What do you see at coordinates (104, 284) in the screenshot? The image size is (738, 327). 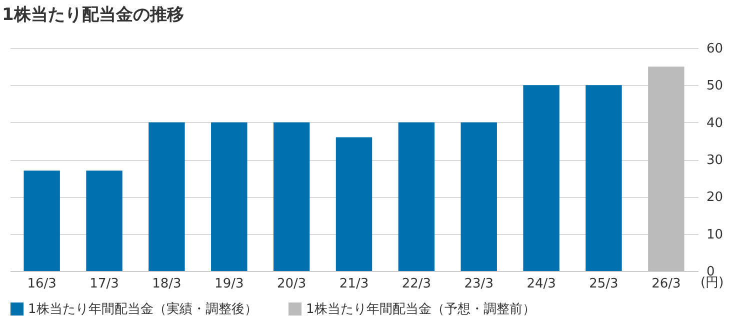 I see `x-tick-label: 17/3` at bounding box center [104, 284].